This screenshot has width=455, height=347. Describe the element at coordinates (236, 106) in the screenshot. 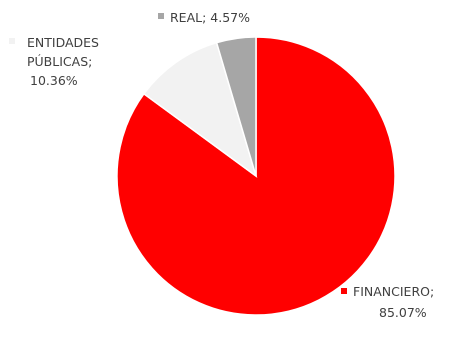

I see `pie-slice-real` at that location.